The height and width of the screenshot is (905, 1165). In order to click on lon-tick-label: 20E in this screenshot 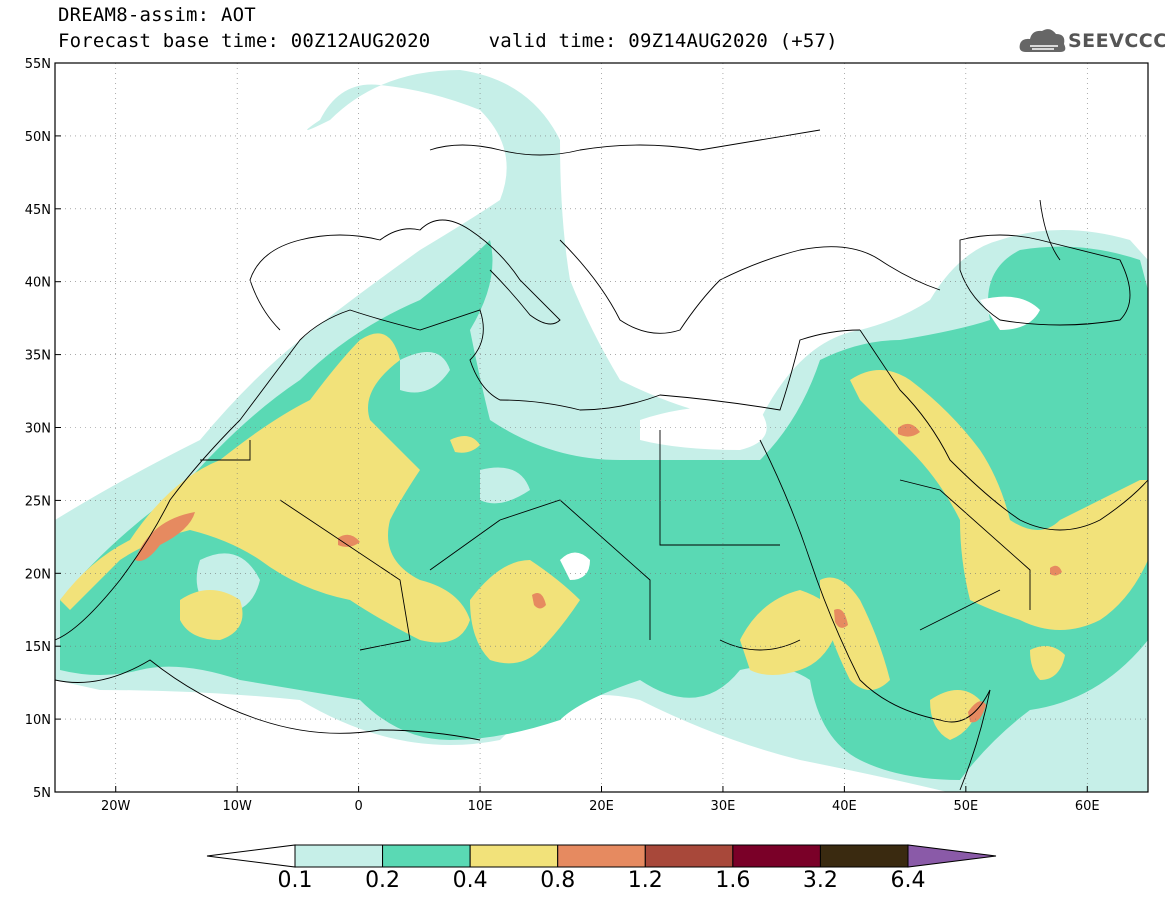, I will do `click(601, 806)`.